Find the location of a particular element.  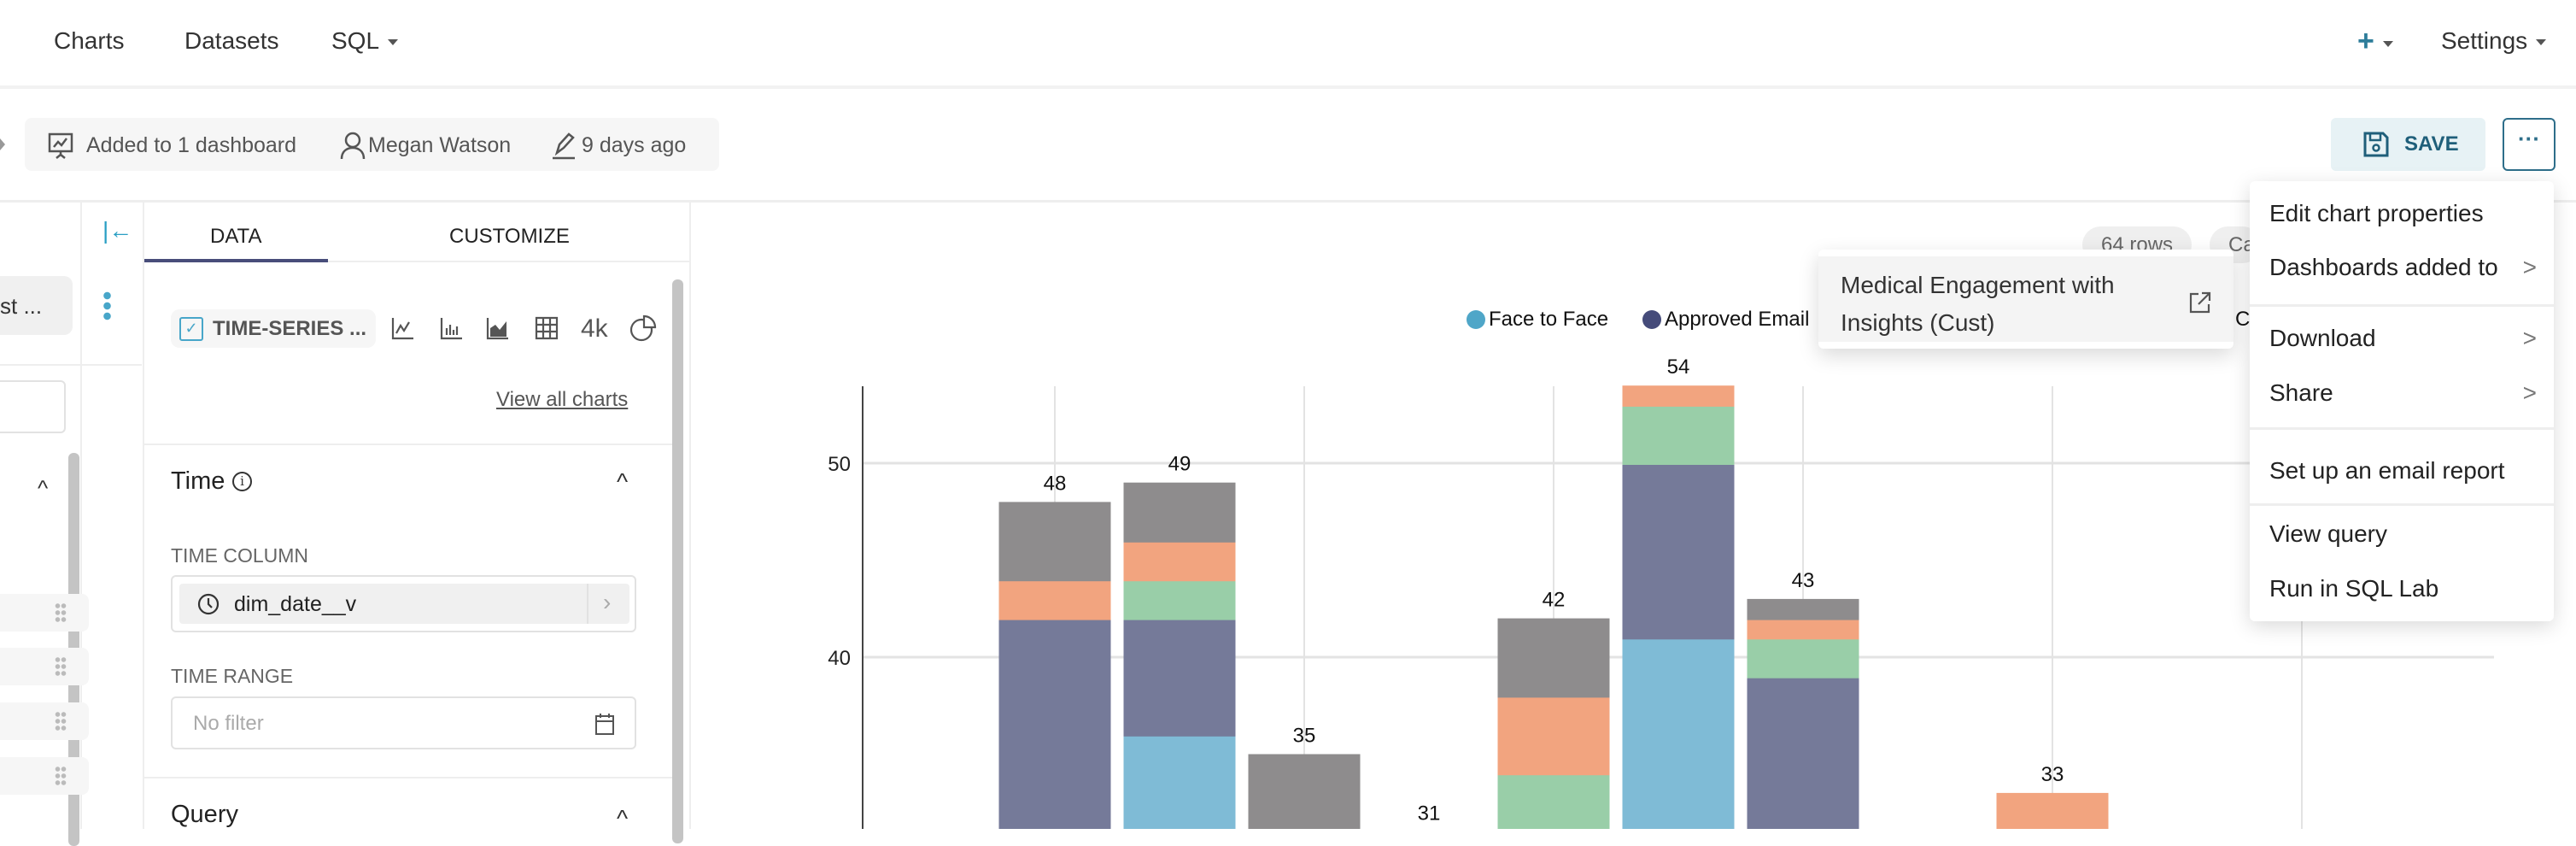

menu-item-run-sql-lab: Run in SQL Lab is located at coordinates (2403, 588).